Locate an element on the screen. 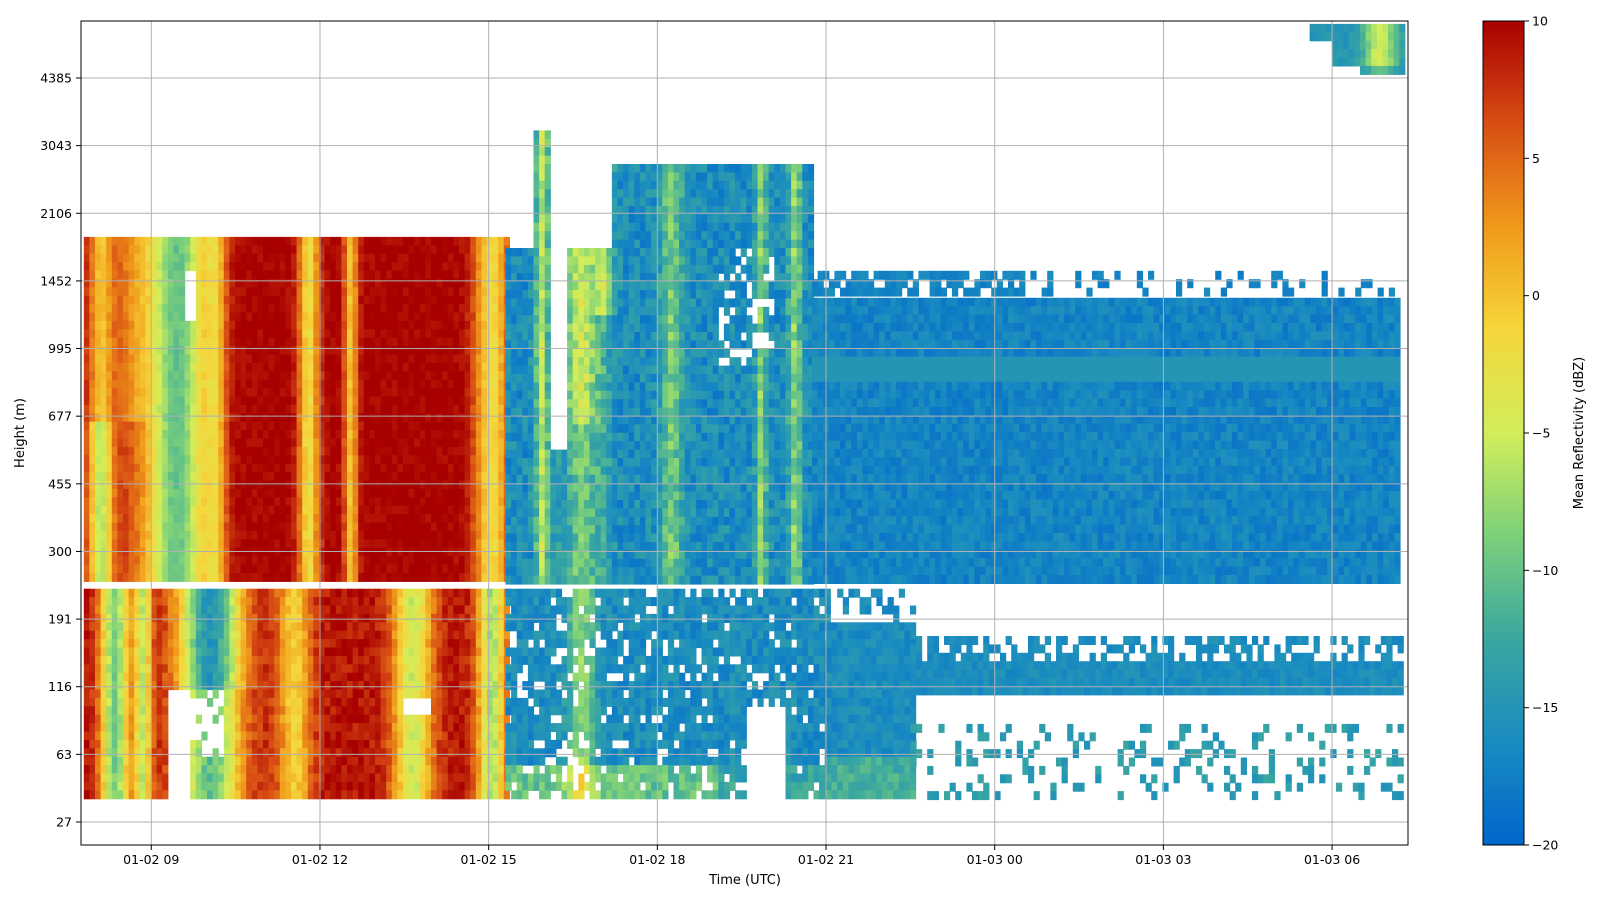 The width and height of the screenshot is (1600, 904). x-tick-label: 01-02 09 is located at coordinates (151, 859).